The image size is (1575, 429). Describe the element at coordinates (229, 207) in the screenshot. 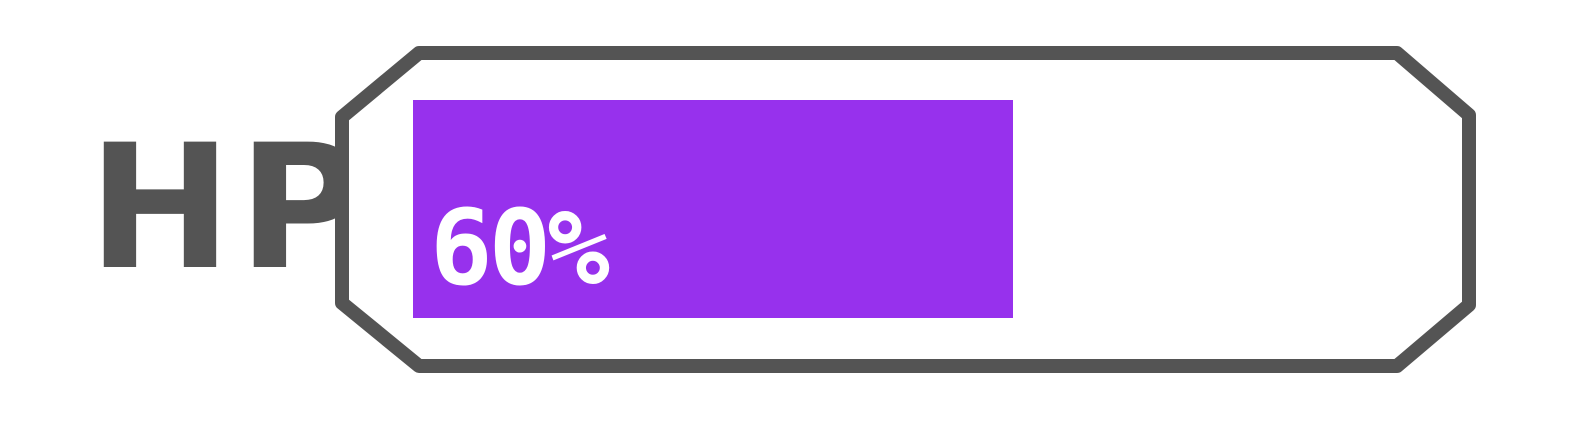

I see `hp-label: HP` at that location.